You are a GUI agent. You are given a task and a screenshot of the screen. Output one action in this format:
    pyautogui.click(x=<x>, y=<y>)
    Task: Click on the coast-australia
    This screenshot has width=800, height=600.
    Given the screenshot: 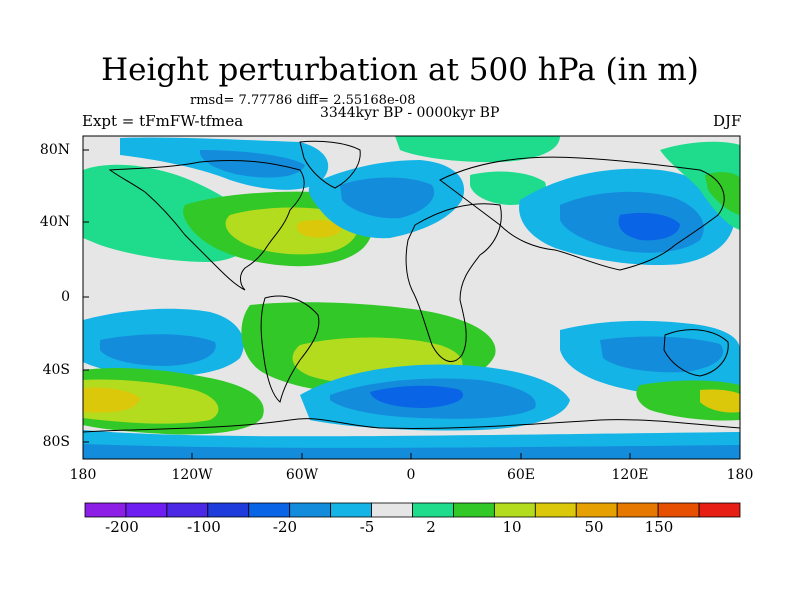 What is the action you would take?
    pyautogui.click(x=696, y=353)
    